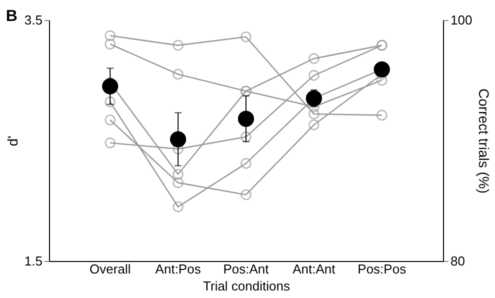  What do you see at coordinates (484, 141) in the screenshot?
I see `y2-axis-title: Correct trials (%)` at bounding box center [484, 141].